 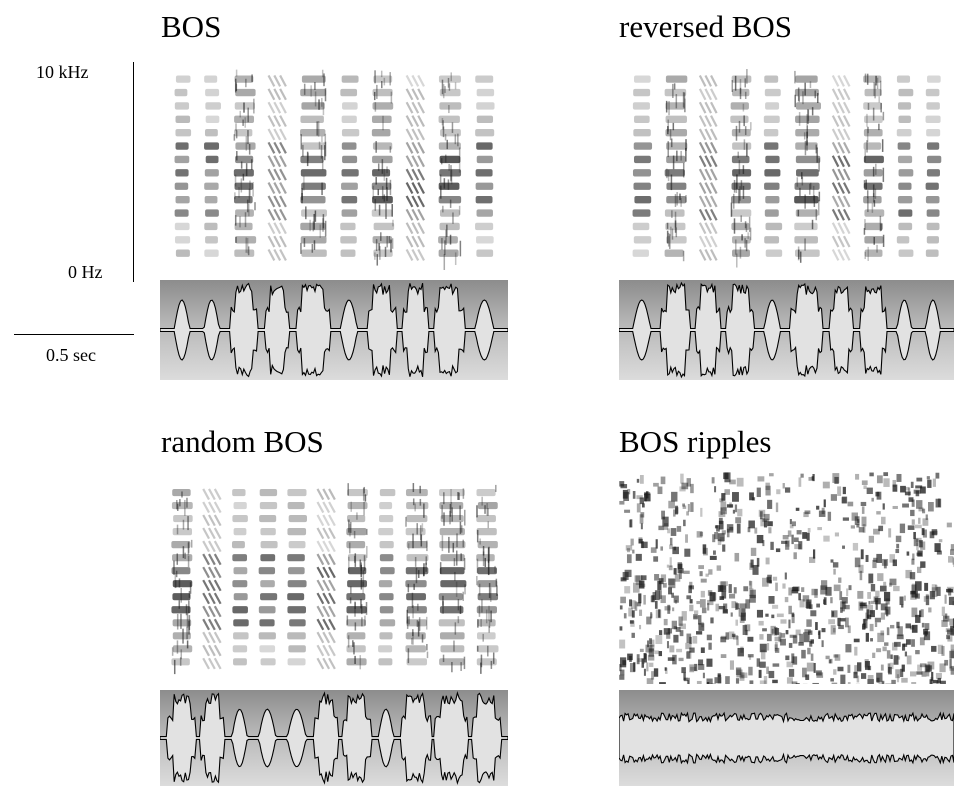 I want to click on freq-min-label: 0 Hz, so click(x=85, y=272).